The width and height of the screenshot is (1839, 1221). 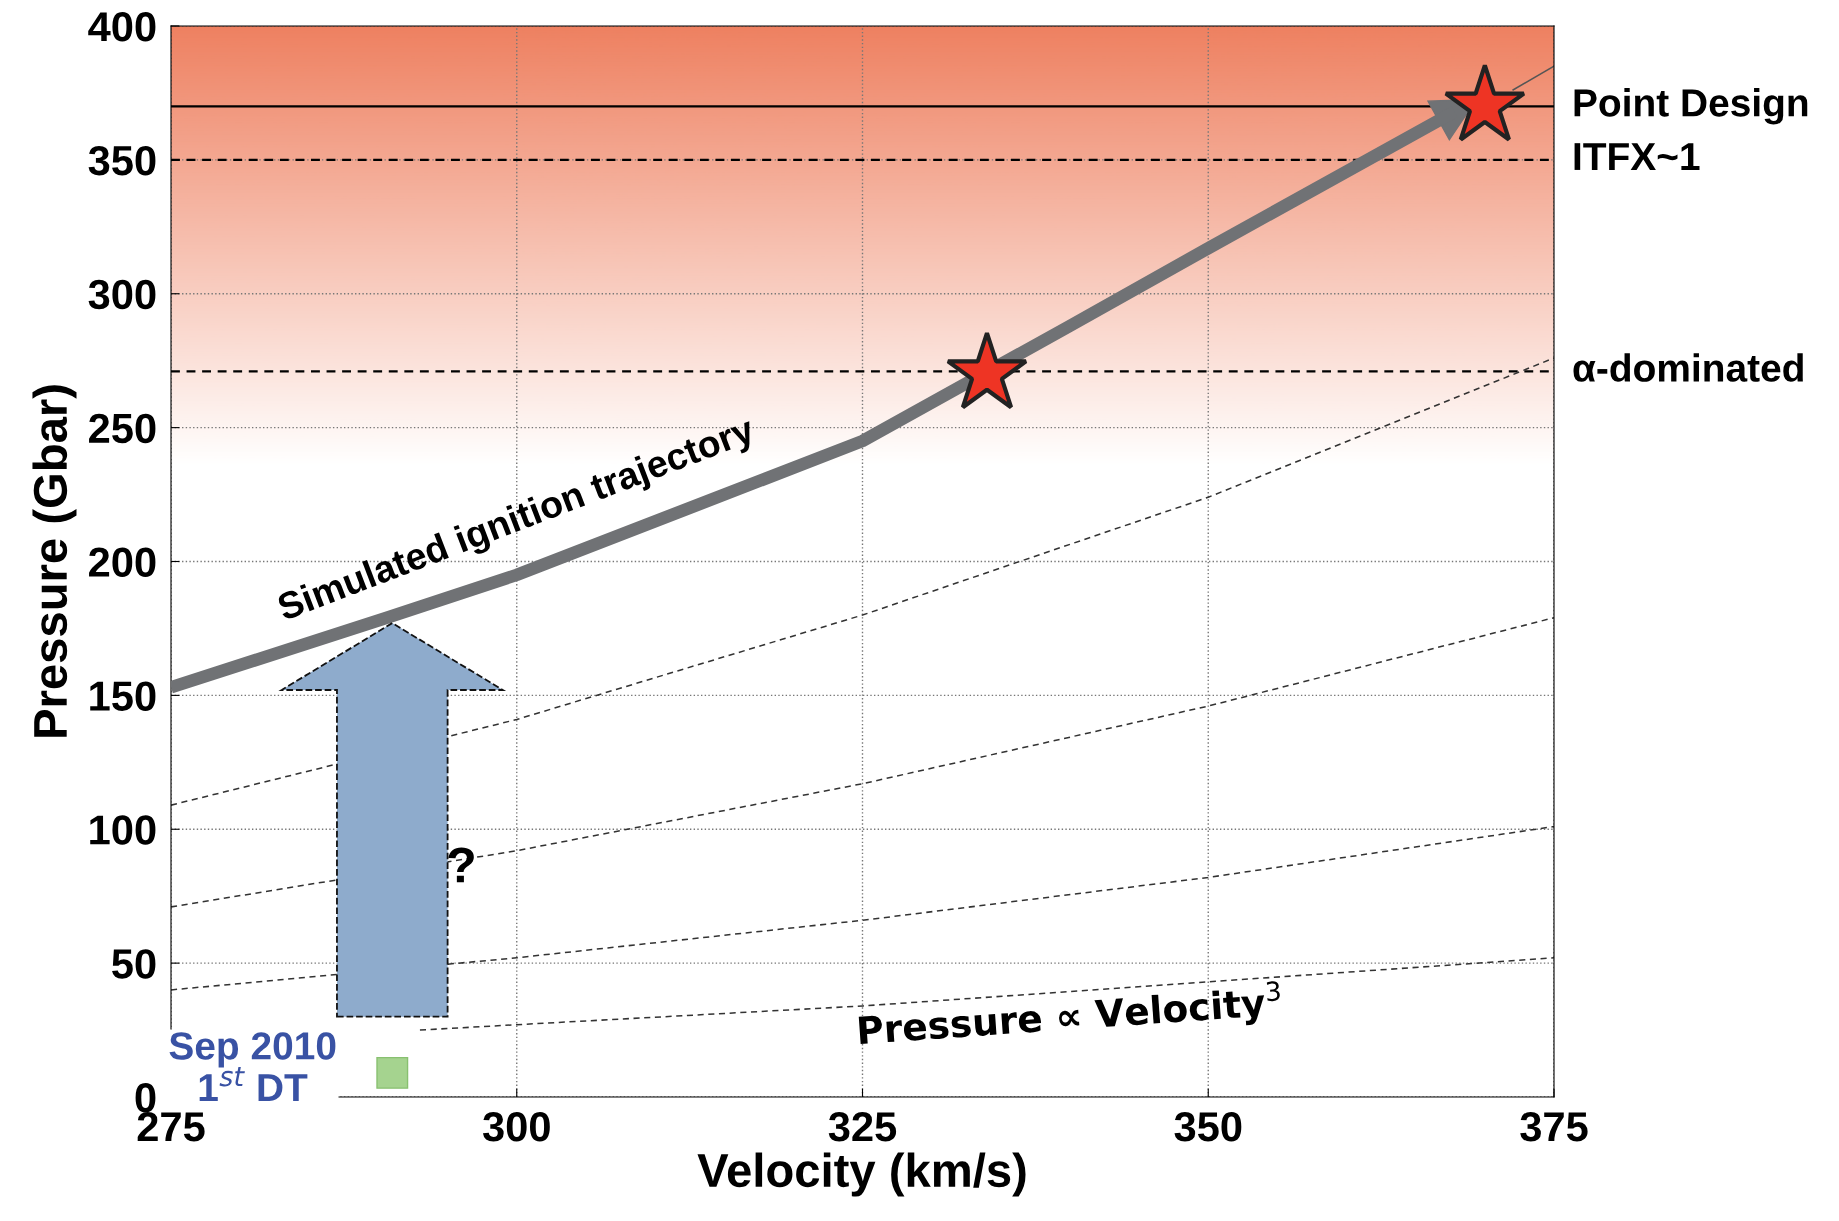 What do you see at coordinates (54, 561) in the screenshot?
I see `y-axis-title: Pressure (Gbar)` at bounding box center [54, 561].